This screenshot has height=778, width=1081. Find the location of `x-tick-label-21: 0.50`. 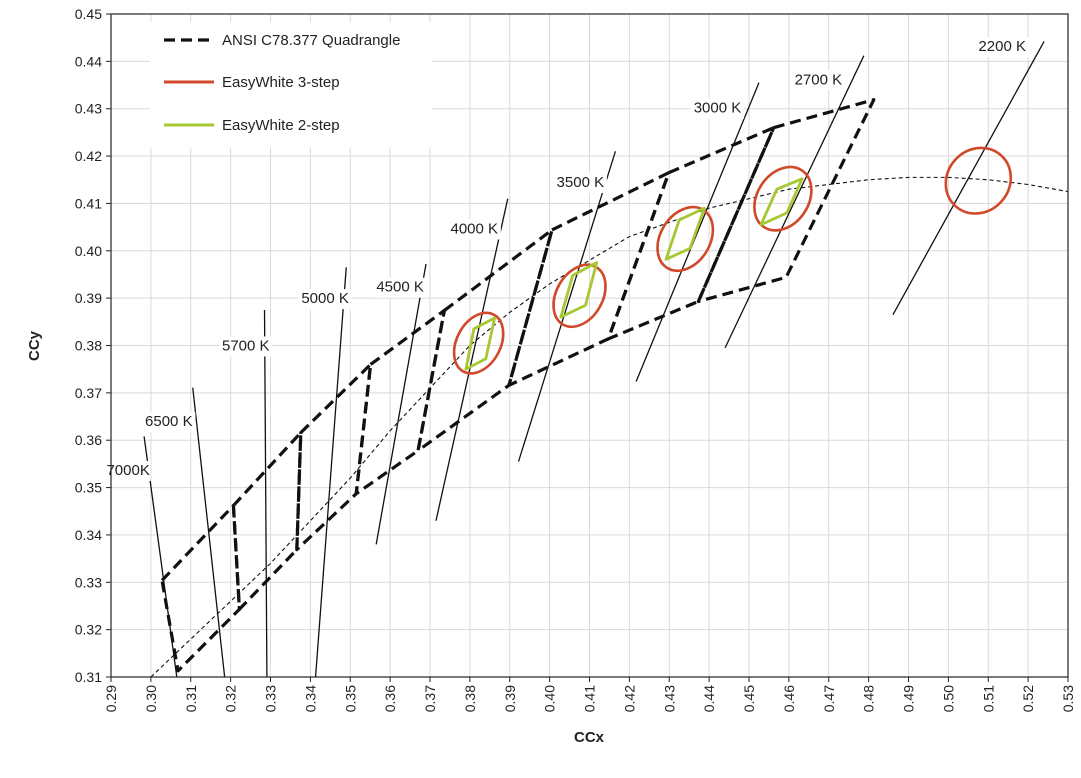

x-tick-label-21: 0.50 is located at coordinates (948, 698).